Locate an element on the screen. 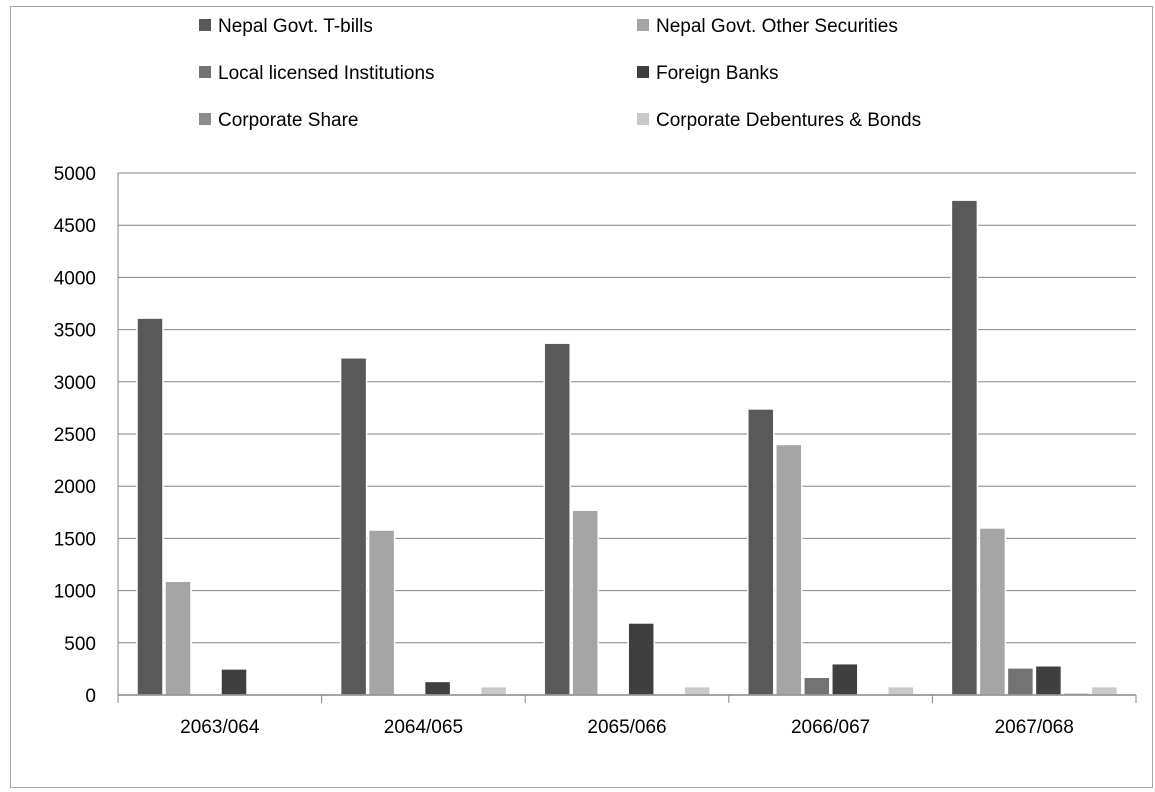  y-tick-label: 5000 is located at coordinates (75, 174).